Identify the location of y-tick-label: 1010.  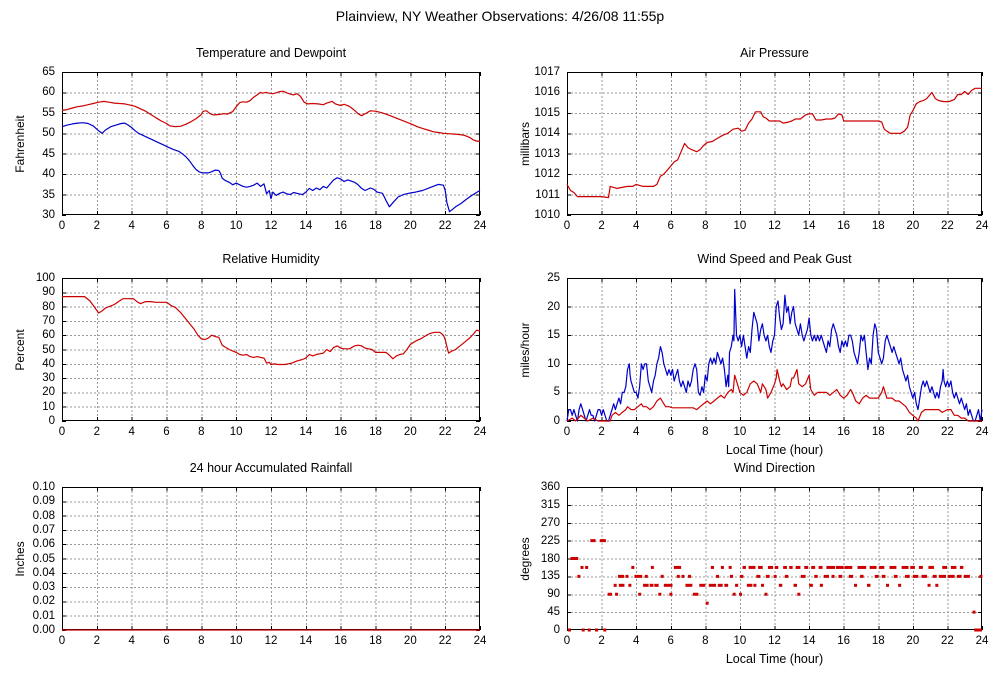
(547, 215).